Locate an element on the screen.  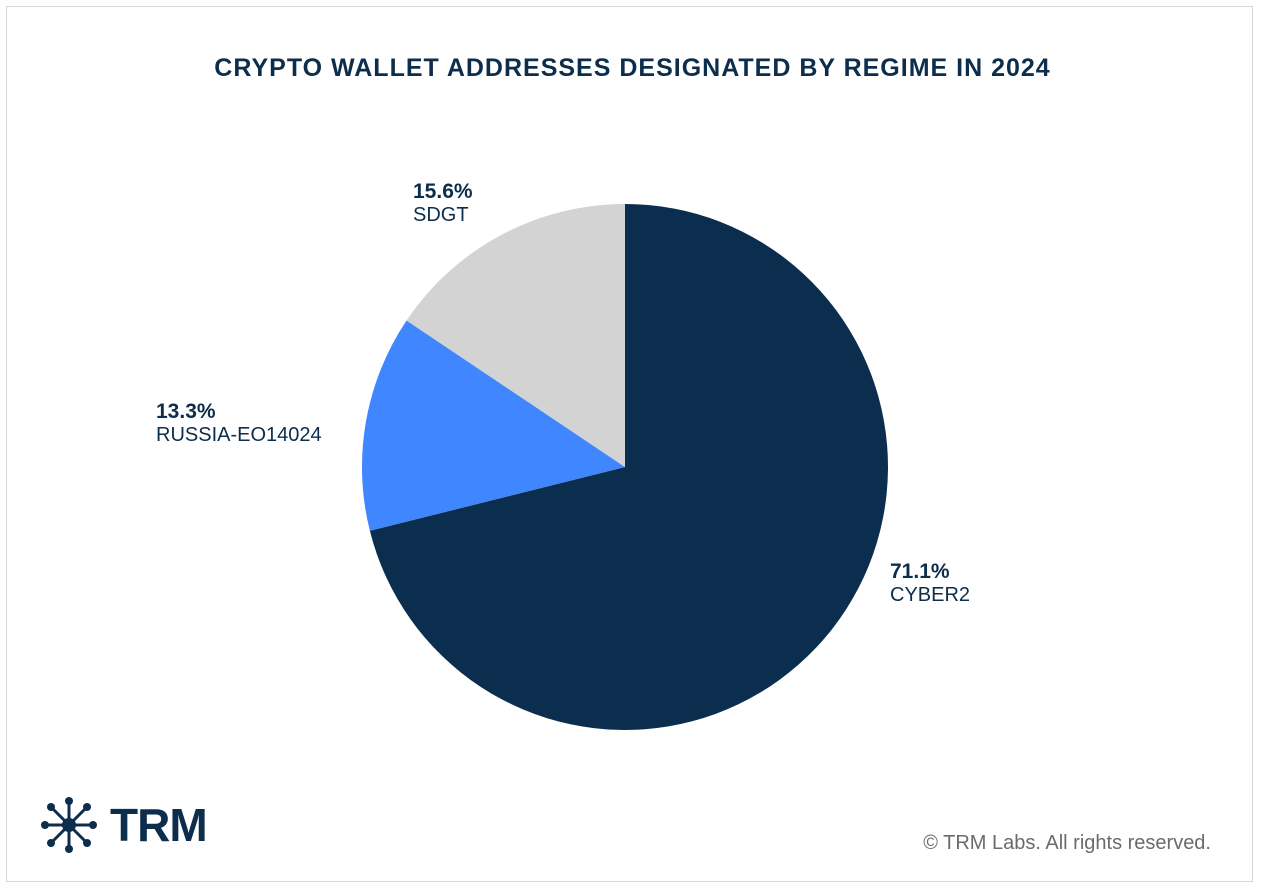
slice-label-sdgt: 15.6% SDGT is located at coordinates (443, 203).